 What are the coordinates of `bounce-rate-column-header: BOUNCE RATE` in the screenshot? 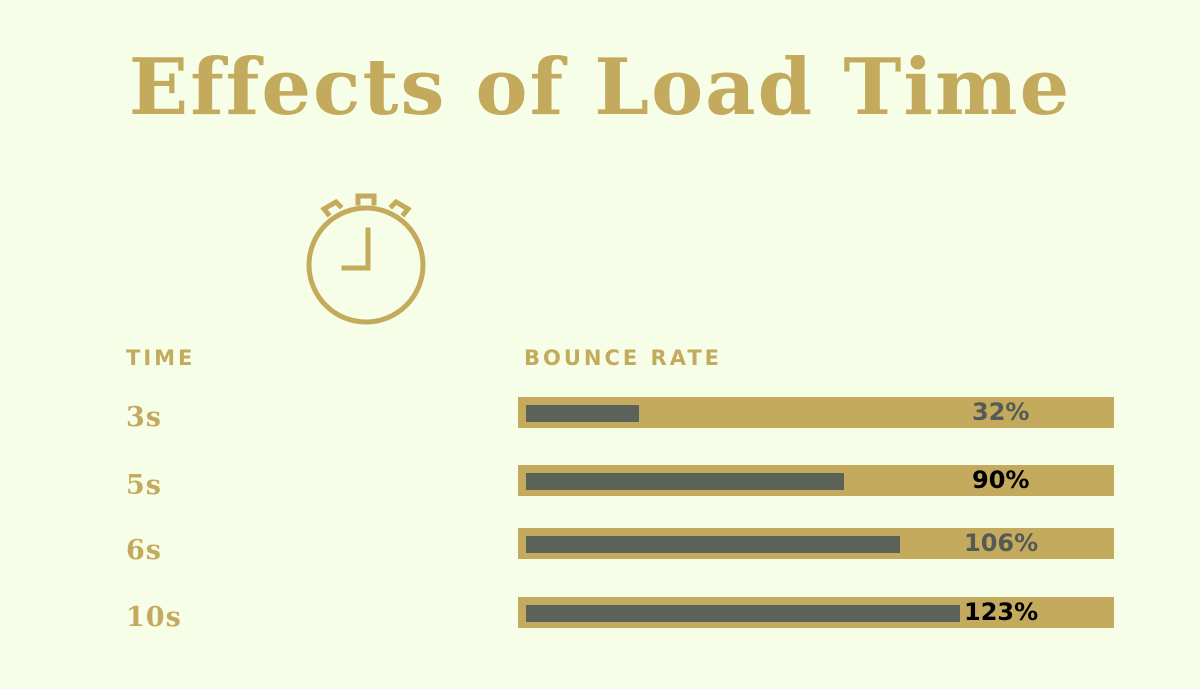 It's located at (623, 358).